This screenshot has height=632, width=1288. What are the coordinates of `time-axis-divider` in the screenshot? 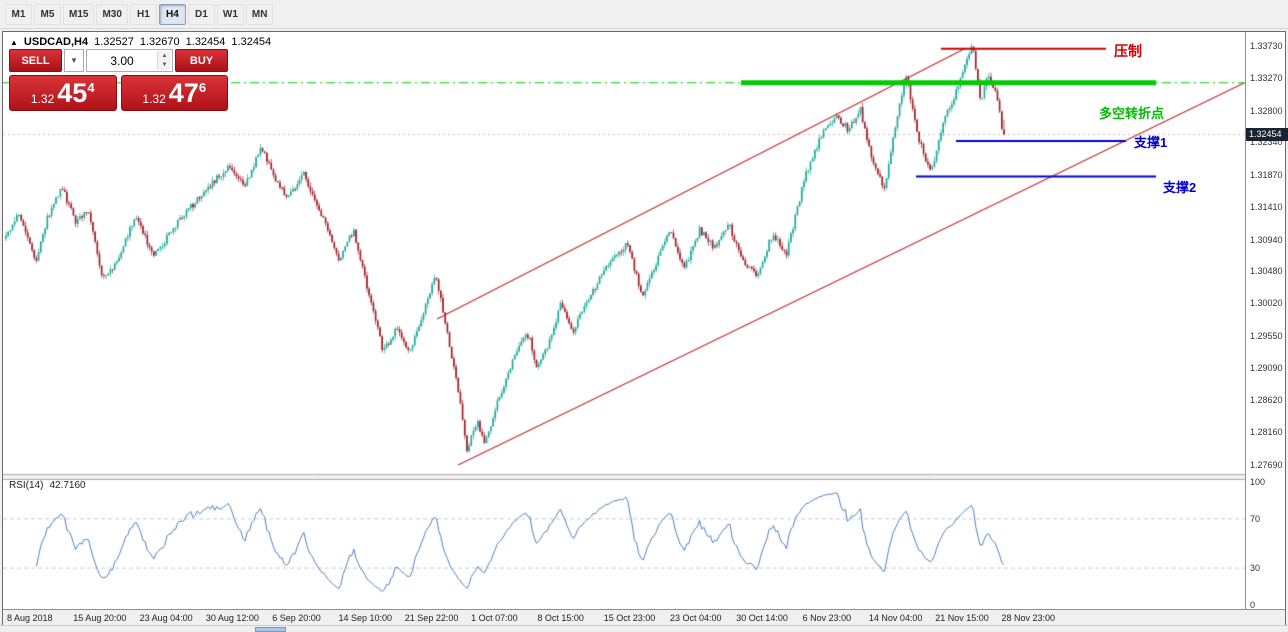 It's located at (644, 609).